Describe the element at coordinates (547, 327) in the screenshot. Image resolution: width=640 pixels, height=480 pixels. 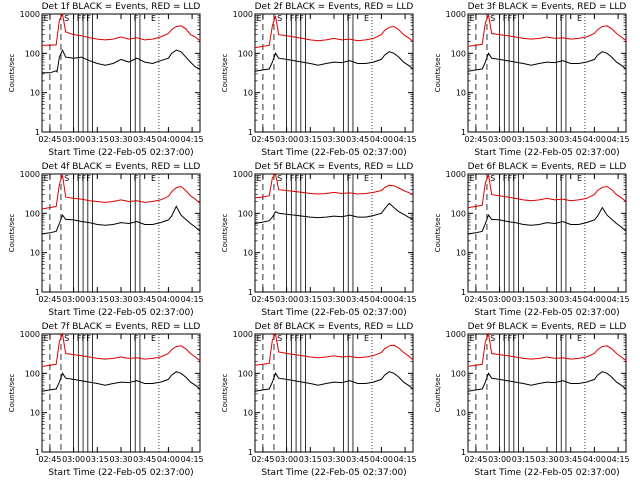
I see `chart-title: Det 9f BLACK = Events, RED = LLD` at that location.